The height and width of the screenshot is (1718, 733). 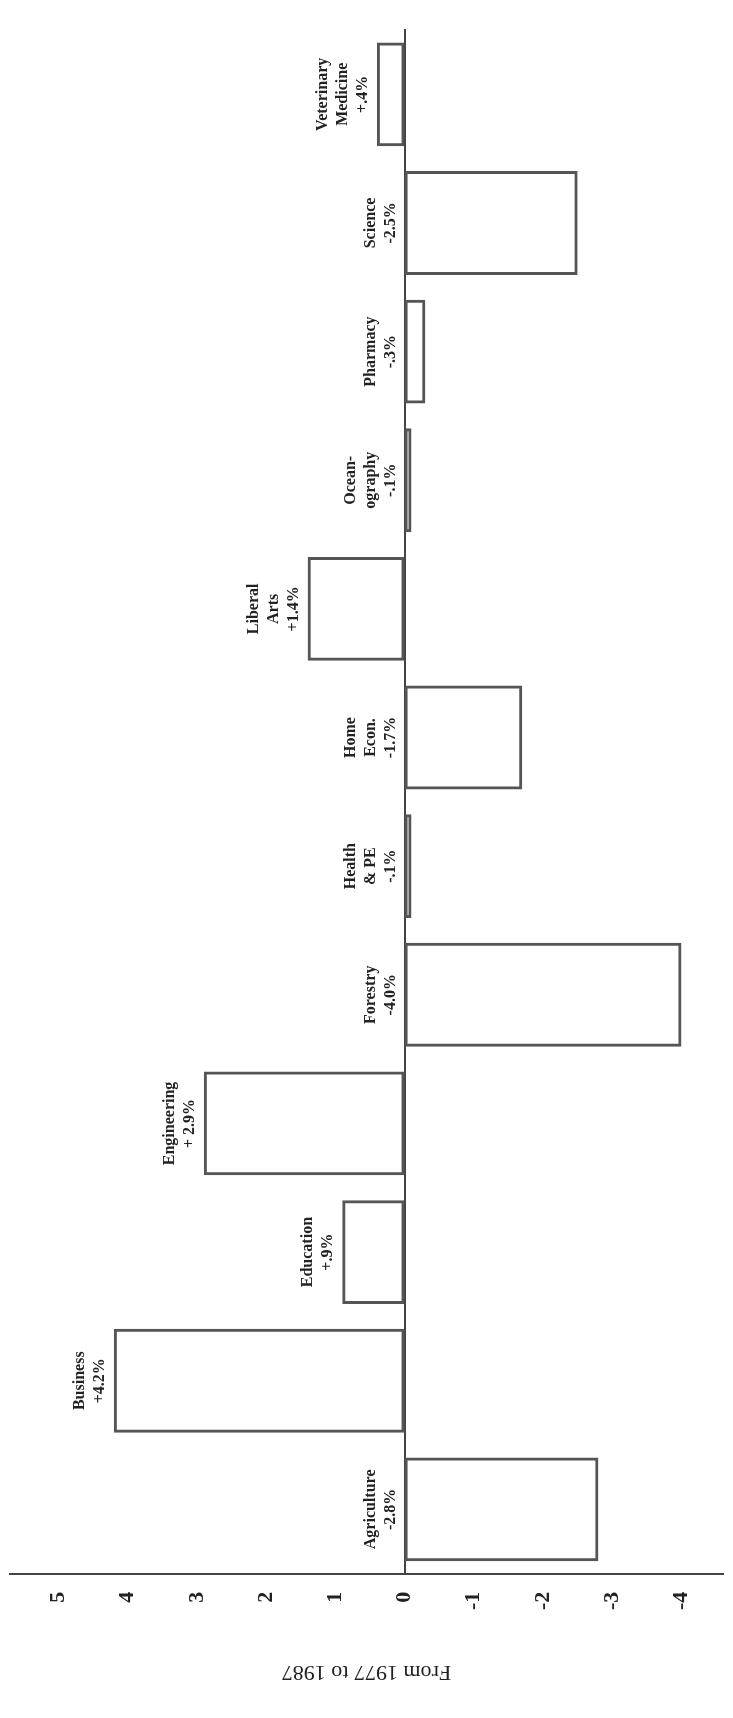 What do you see at coordinates (389, 223) in the screenshot?
I see `data-label: -2.5%` at bounding box center [389, 223].